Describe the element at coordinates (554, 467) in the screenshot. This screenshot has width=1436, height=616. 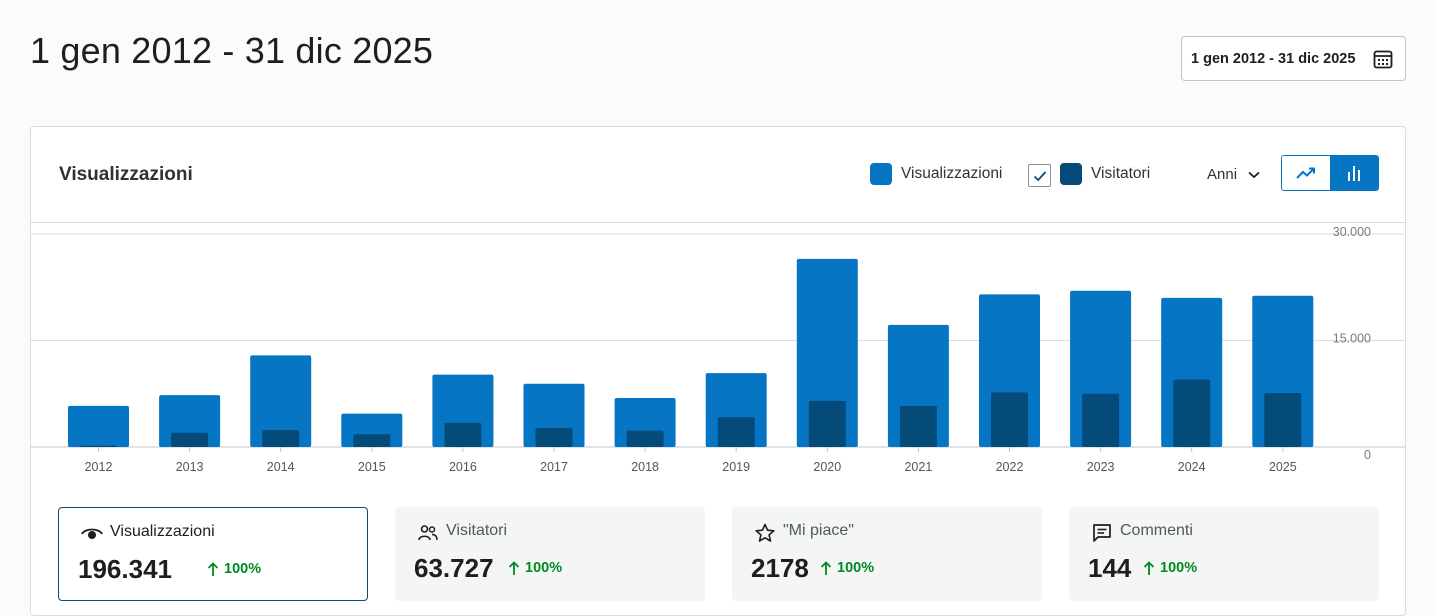
I see `x-tick-label: 2017` at that location.